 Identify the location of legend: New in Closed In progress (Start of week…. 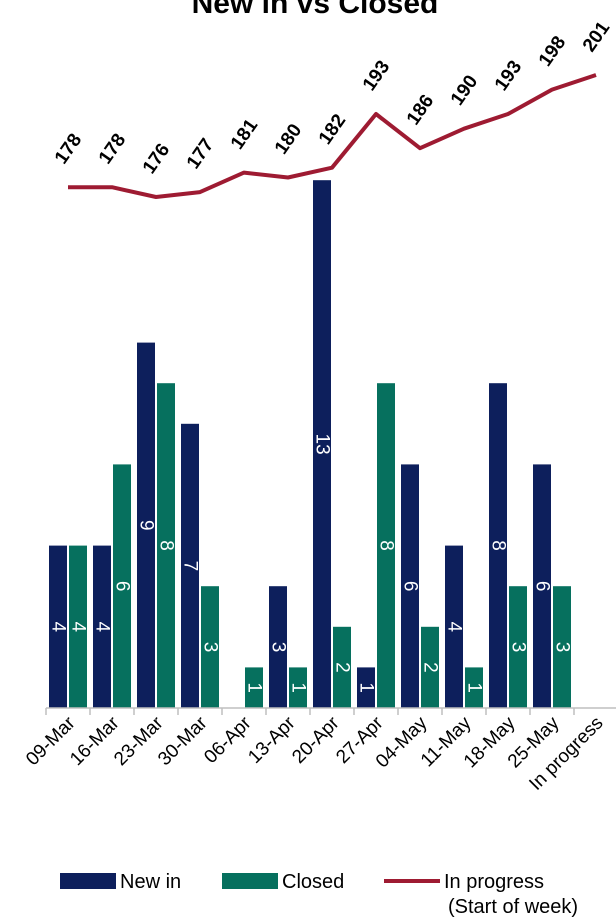
(319, 894).